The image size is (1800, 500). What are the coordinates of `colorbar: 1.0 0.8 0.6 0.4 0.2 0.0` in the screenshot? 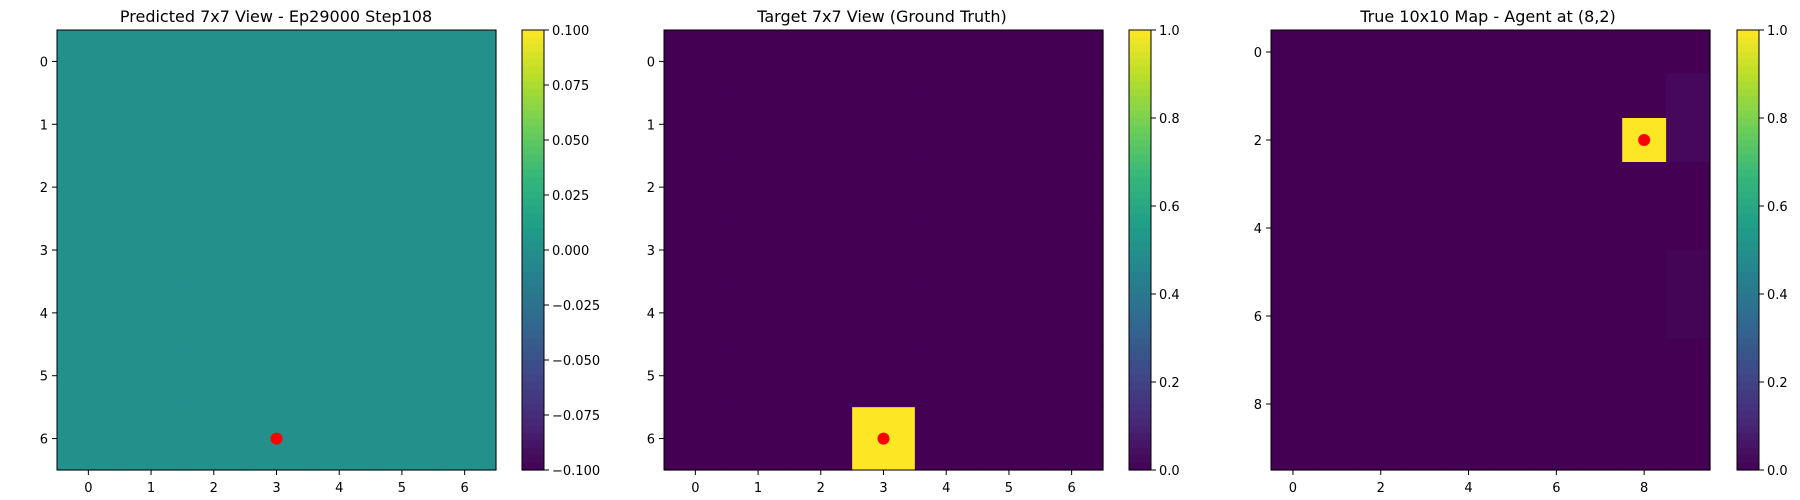 It's located at (1154, 251).